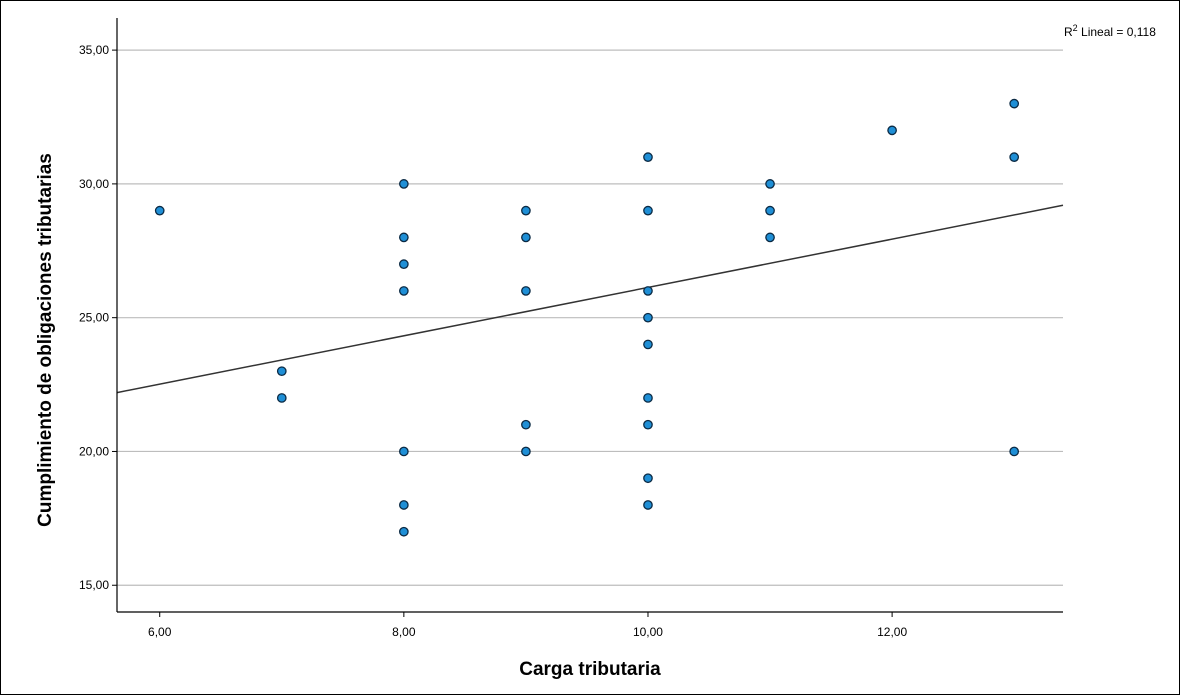 This screenshot has height=695, width=1180. What do you see at coordinates (160, 632) in the screenshot?
I see `x-tick-label: 6,00` at bounding box center [160, 632].